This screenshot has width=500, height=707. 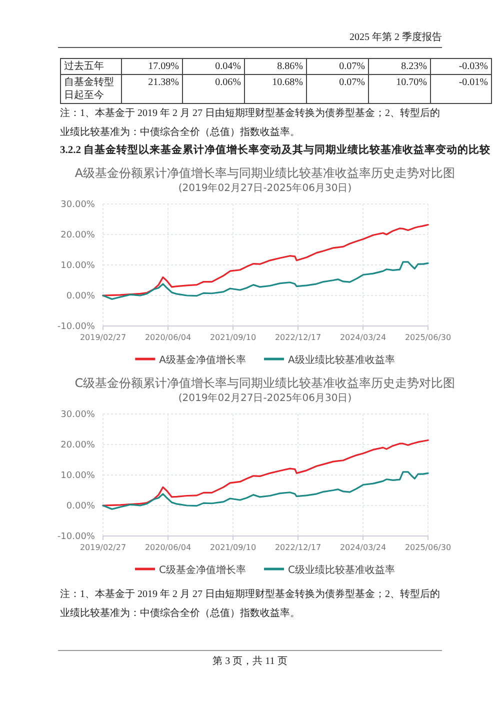 What do you see at coordinates (152, 89) in the screenshot?
I see `text: 21.38%` at bounding box center [152, 89].